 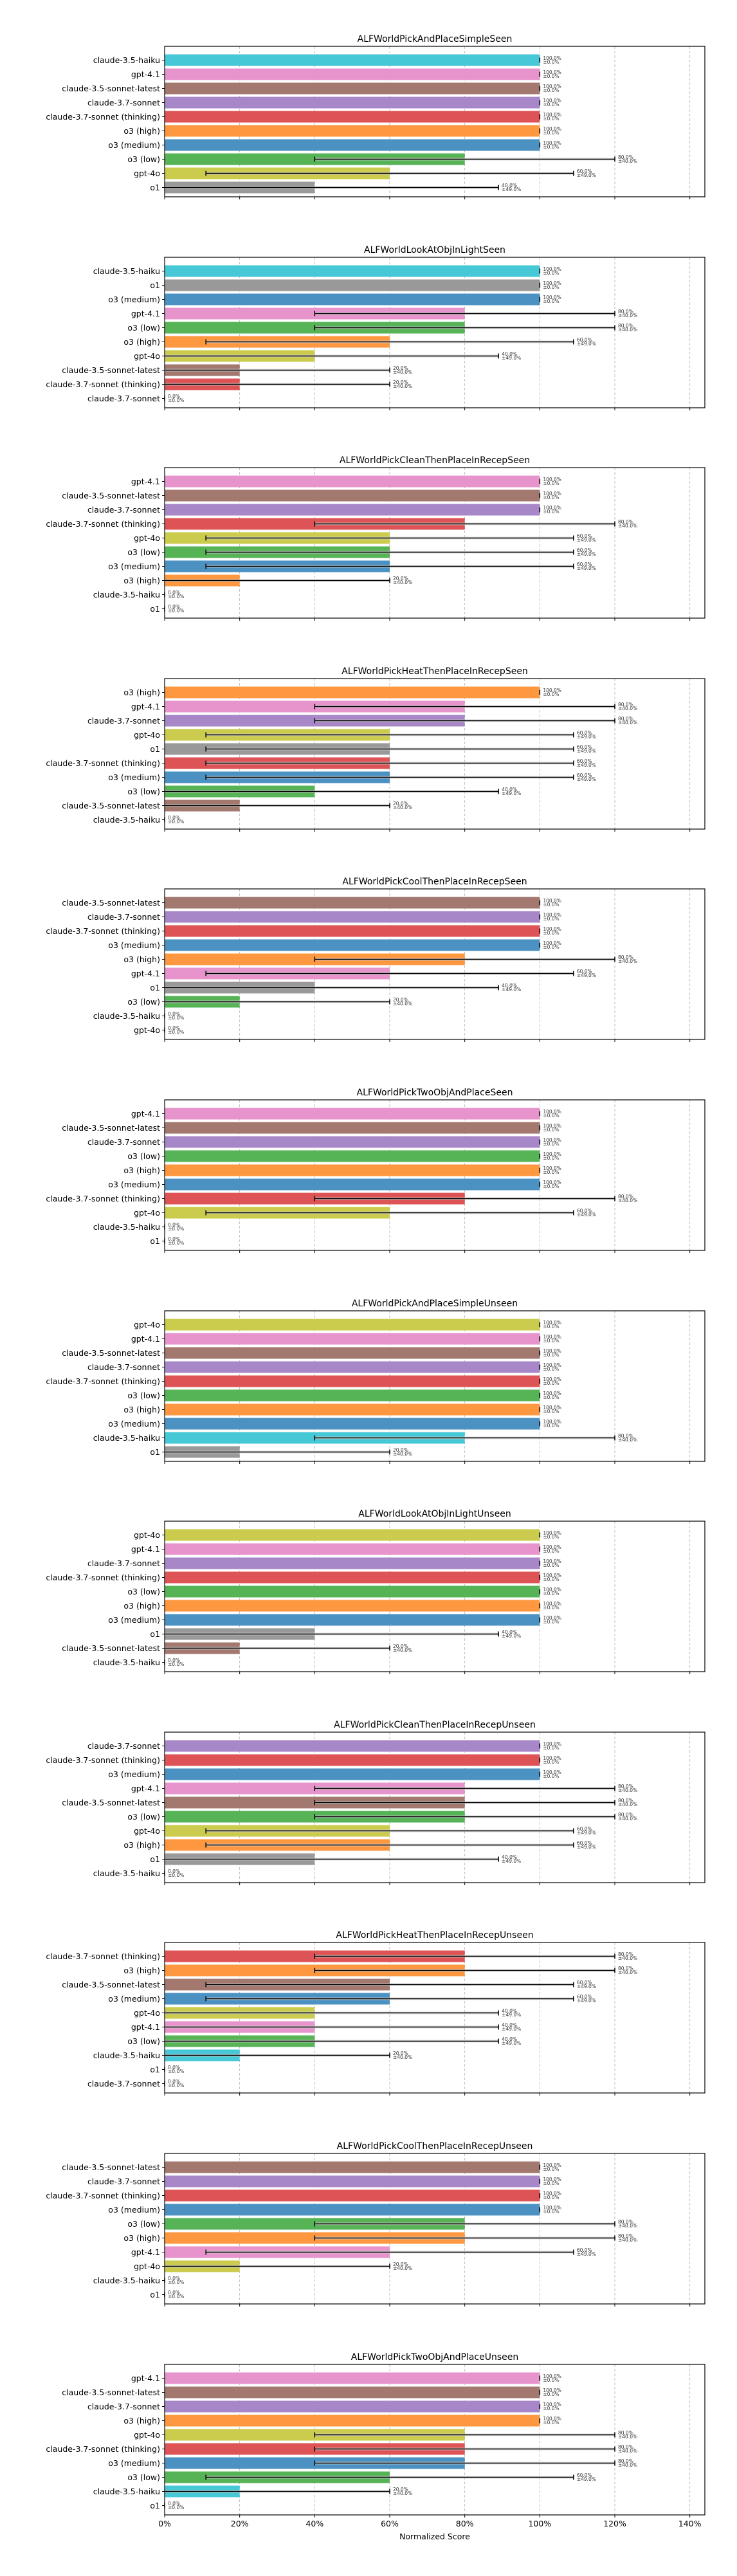 I want to click on ytick-label: claude-3.7-sonnet, so click(x=123, y=1367).